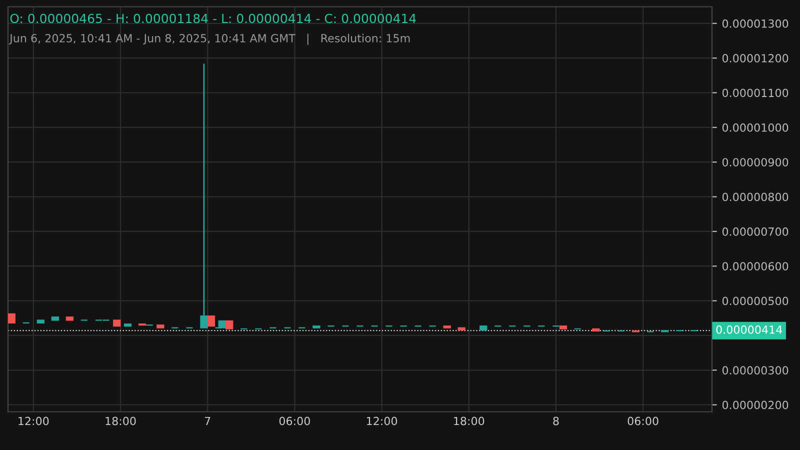  Describe the element at coordinates (755, 405) in the screenshot. I see `y-tick-label: 0.00000200` at that location.